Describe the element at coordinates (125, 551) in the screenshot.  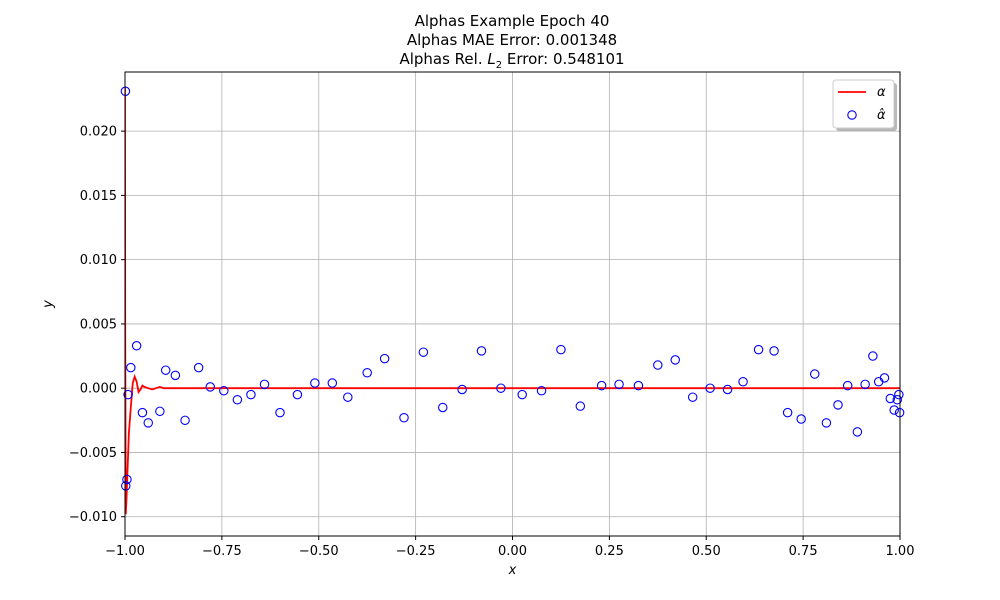
I see `x-tick-label: −1.00` at that location.